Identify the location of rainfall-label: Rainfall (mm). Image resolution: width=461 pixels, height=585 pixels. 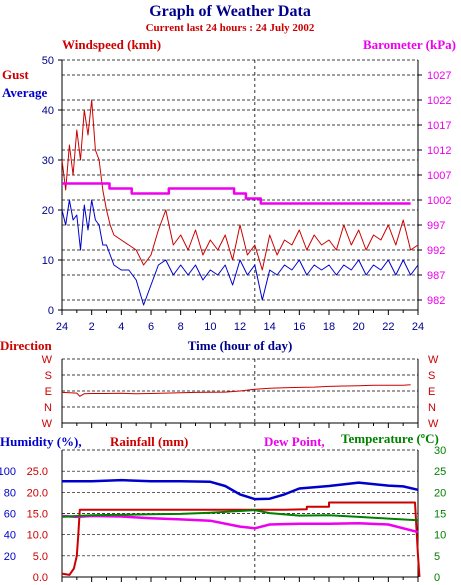
(149, 441).